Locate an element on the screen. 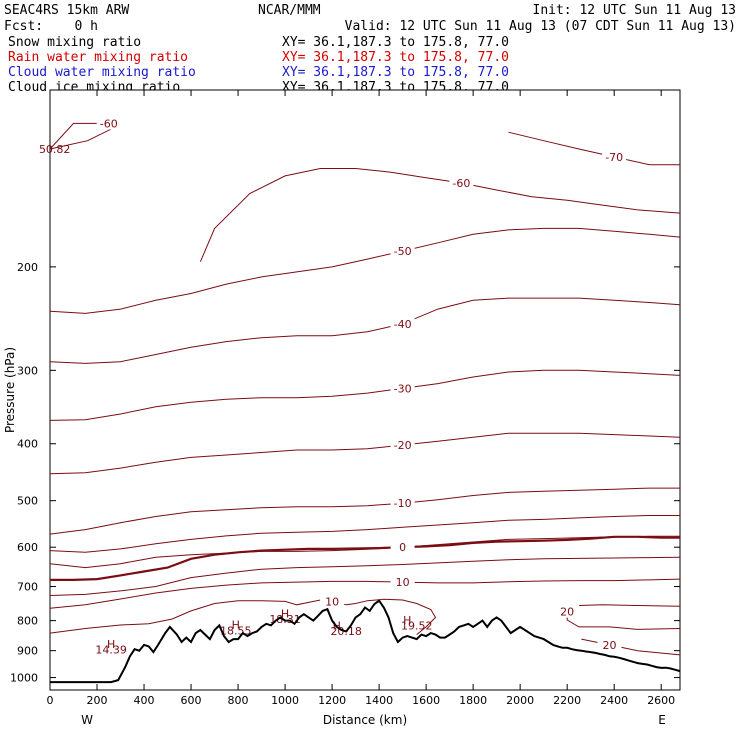 The width and height of the screenshot is (740, 740). x-tick-label: 2200 is located at coordinates (567, 700).